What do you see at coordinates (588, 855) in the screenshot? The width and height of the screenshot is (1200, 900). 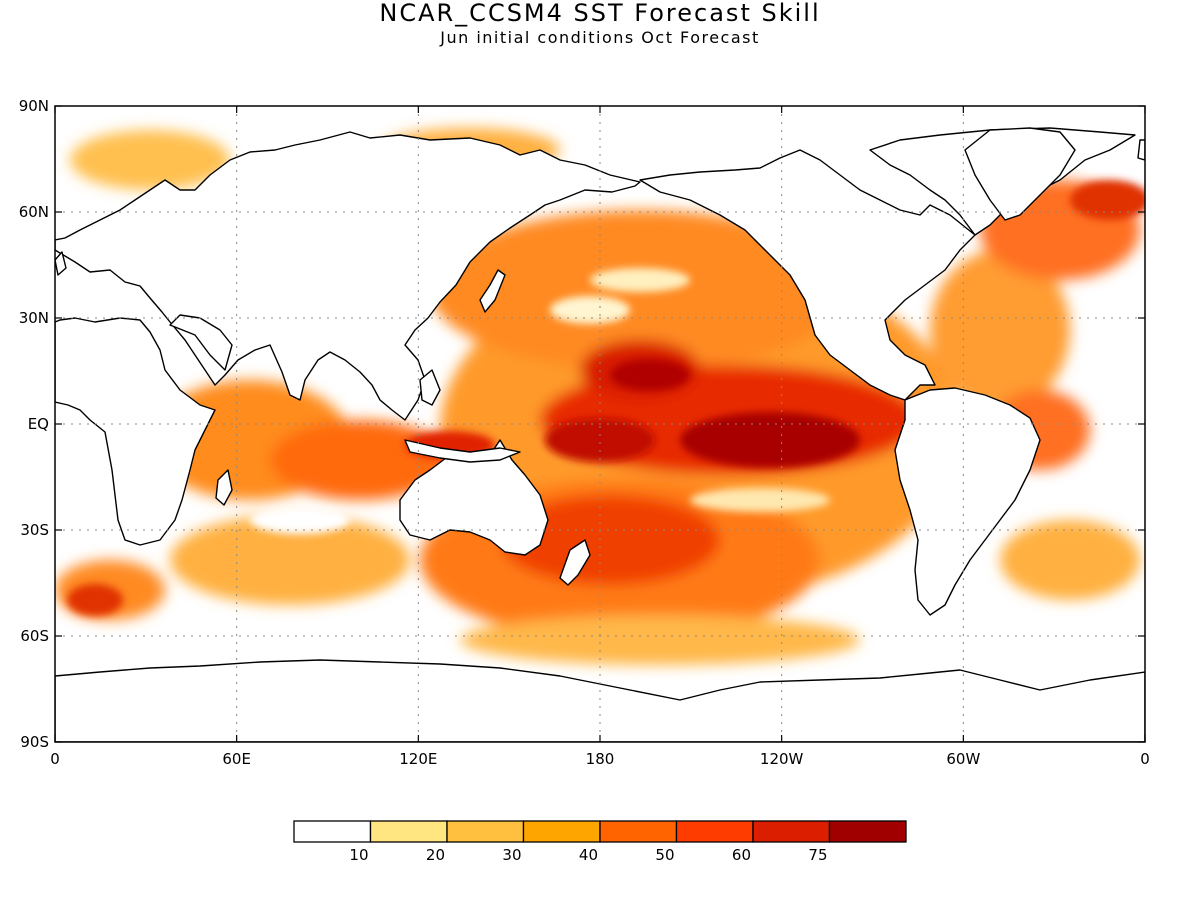 I see `legend-label: 40` at bounding box center [588, 855].